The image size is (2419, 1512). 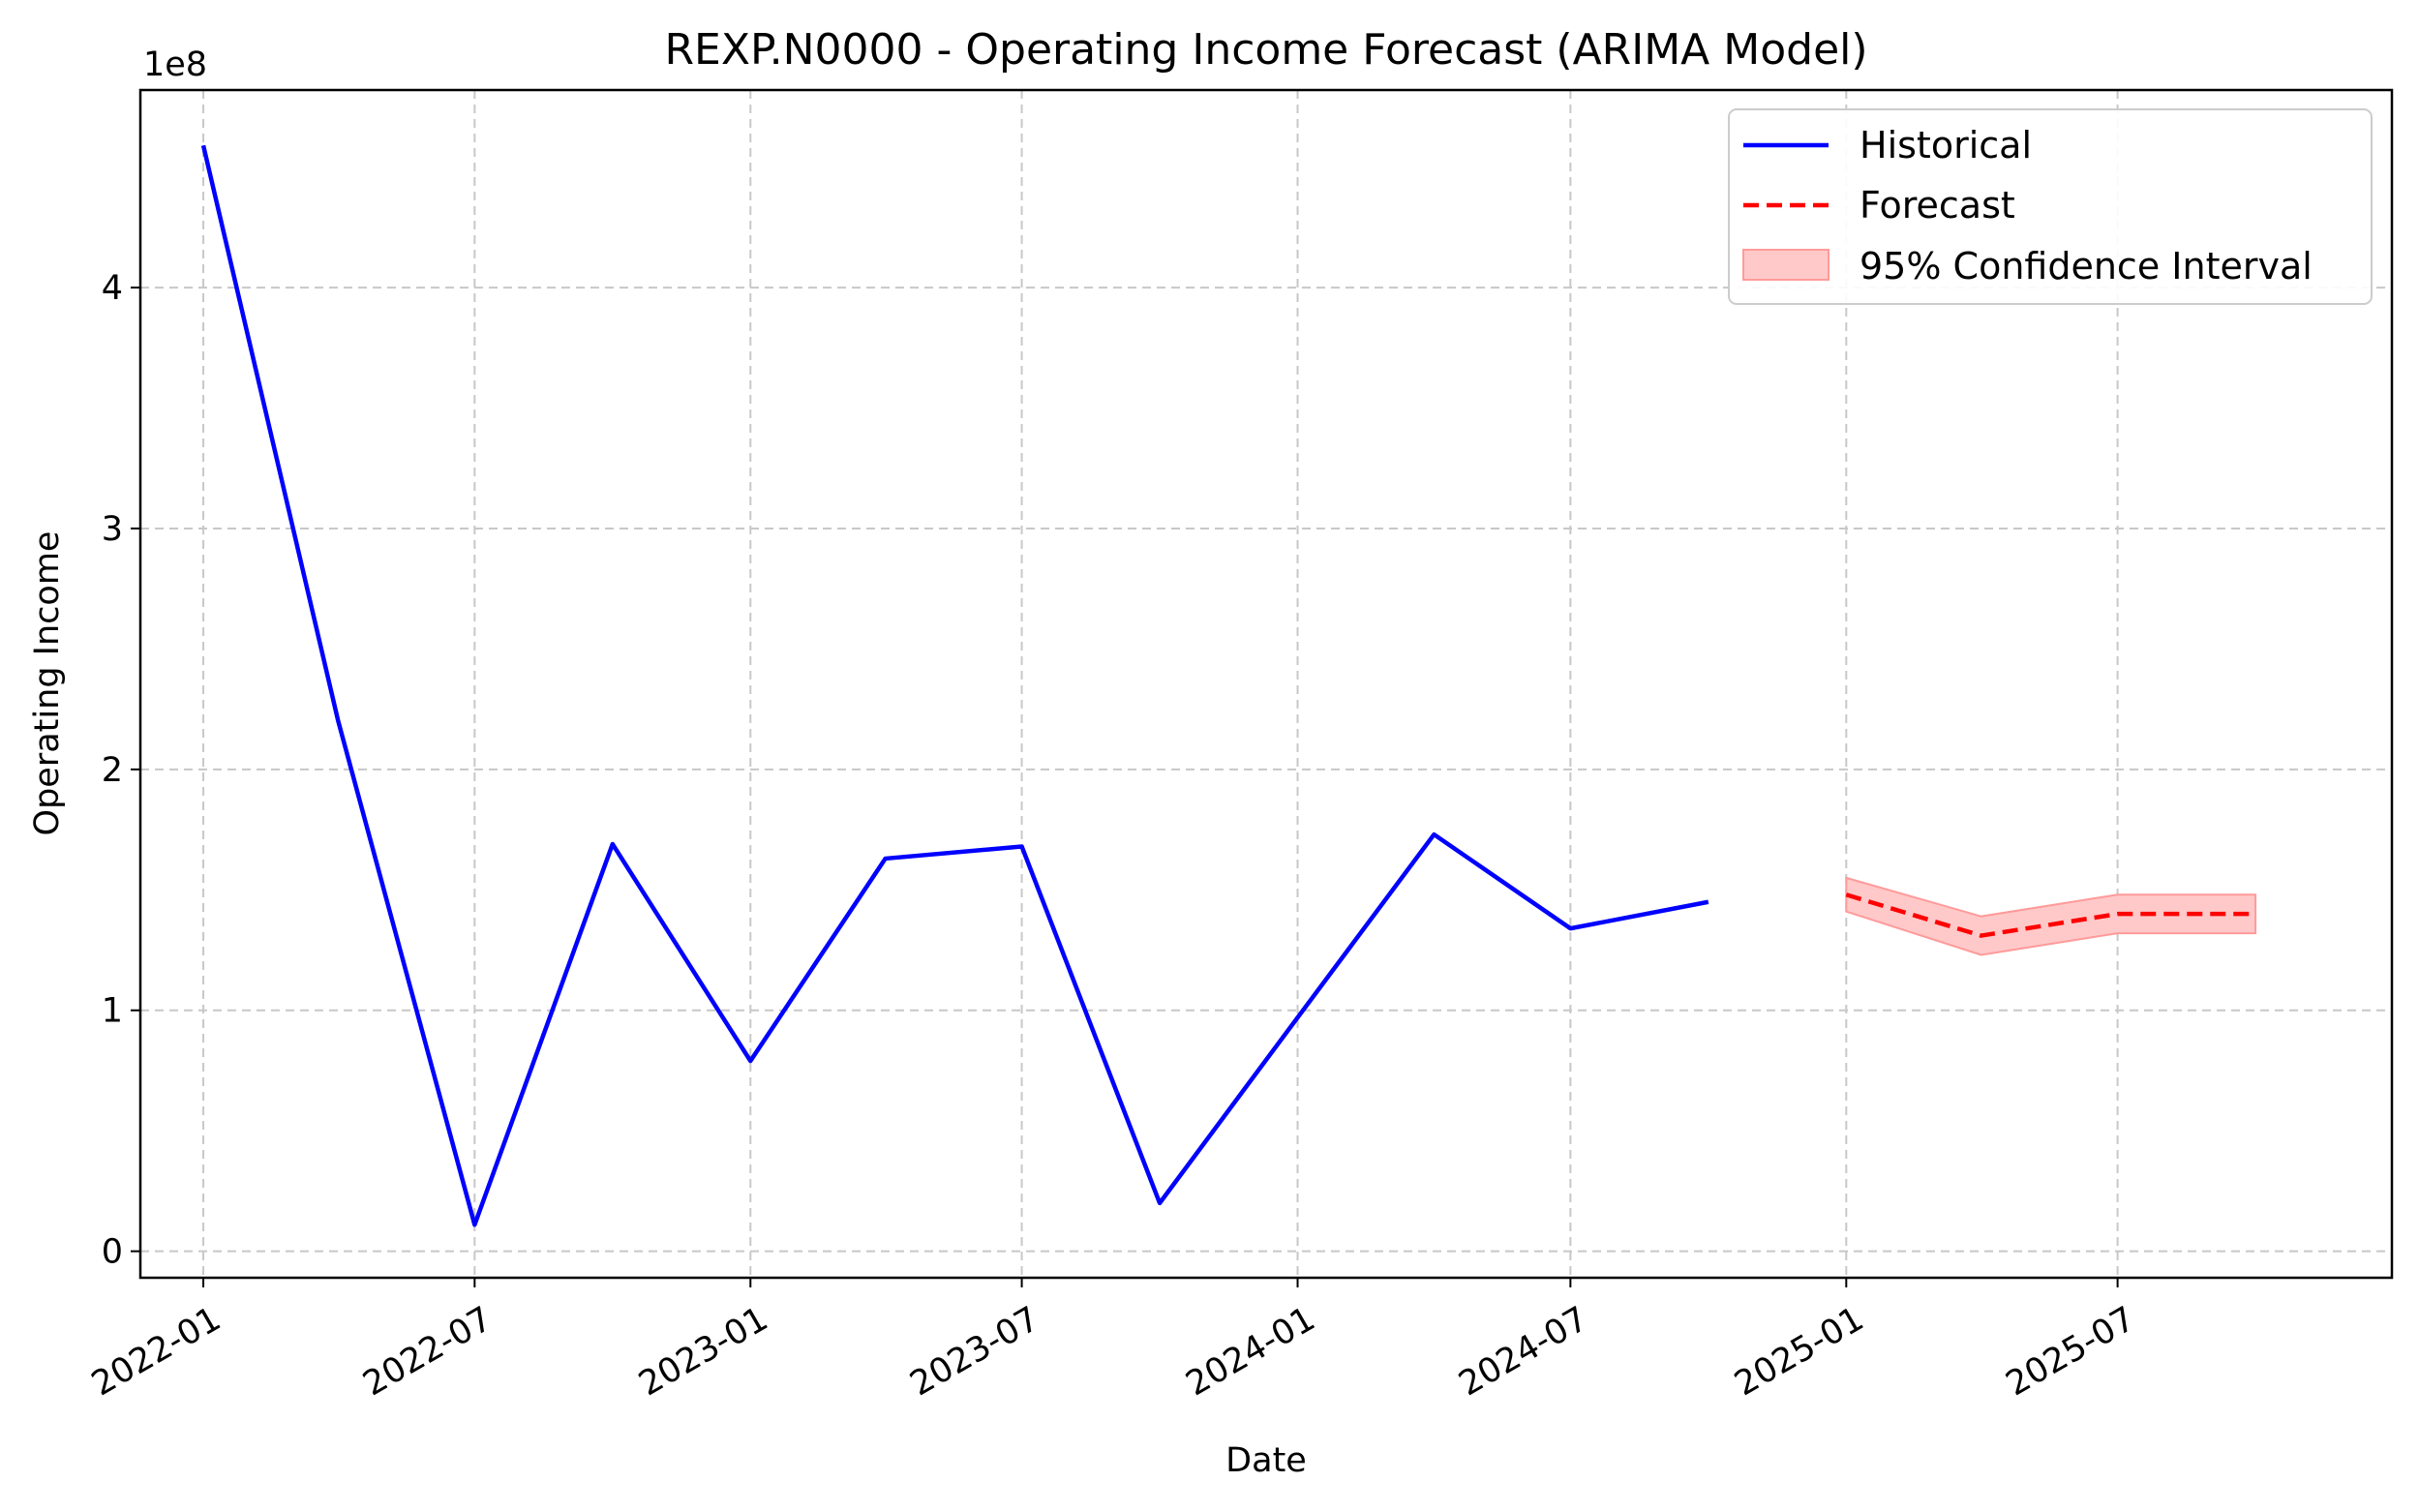 I want to click on y-axis-title: Operating Income, so click(x=47, y=683).